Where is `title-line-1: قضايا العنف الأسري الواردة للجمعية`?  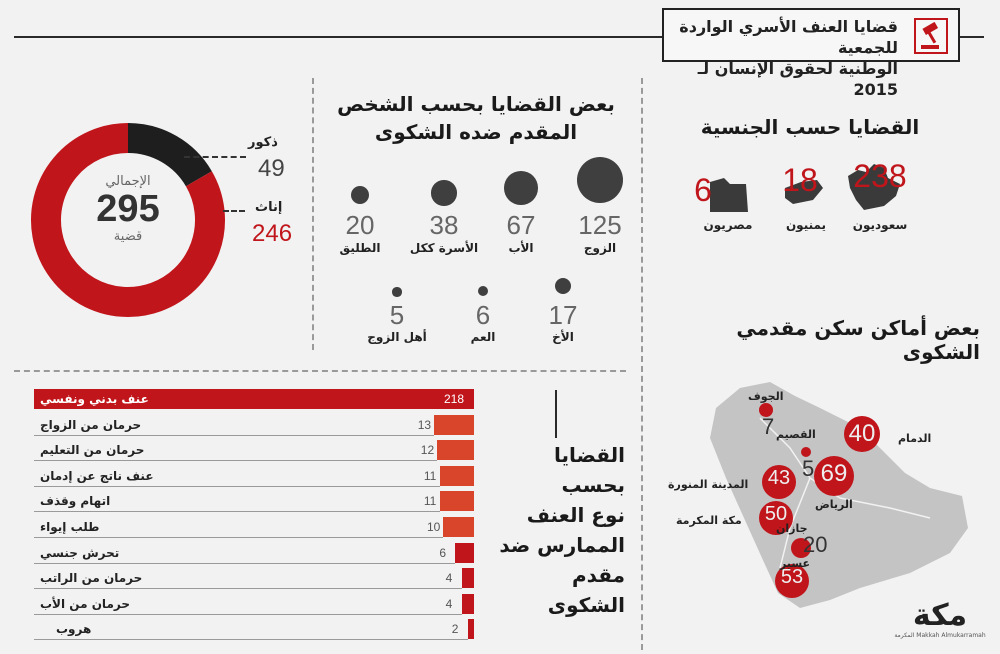
title-line-1: قضايا العنف الأسري الواردة للجمعية is located at coordinates (788, 37).